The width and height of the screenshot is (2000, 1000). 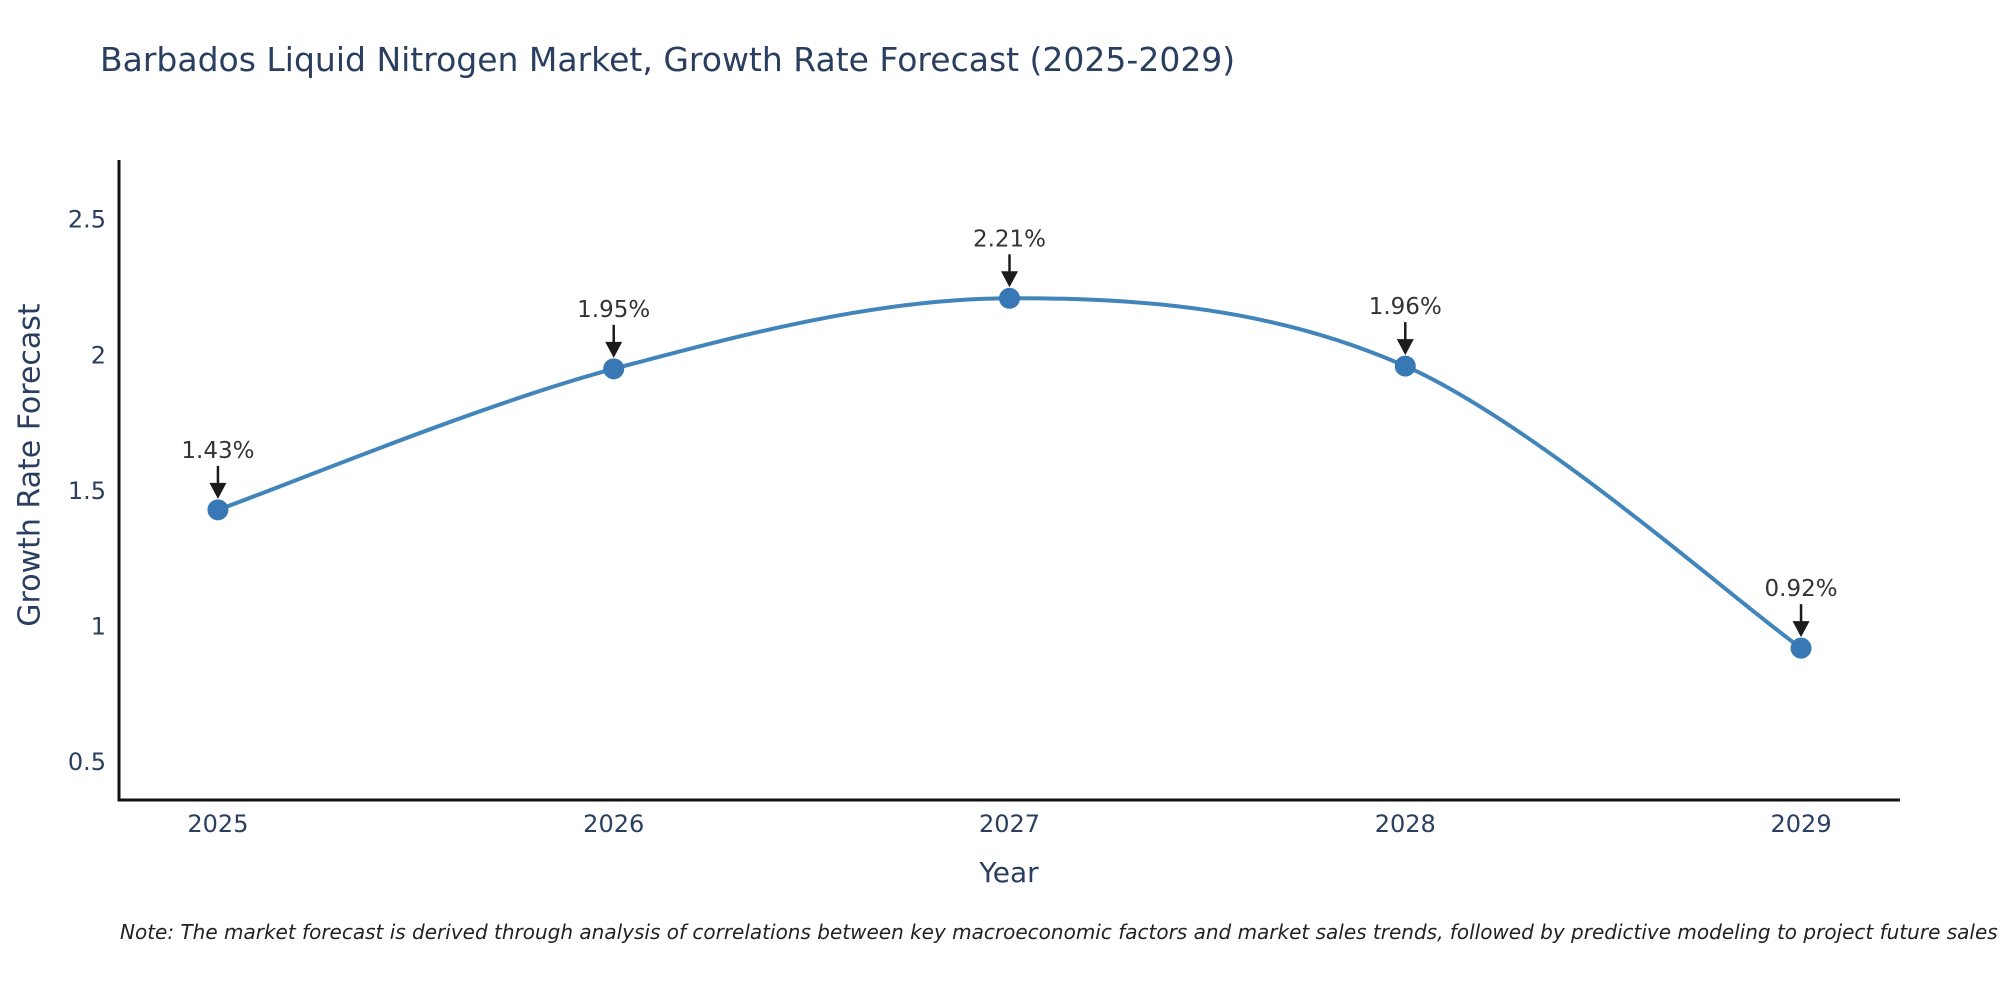 I want to click on x-tick-label: 2025, so click(x=217, y=824).